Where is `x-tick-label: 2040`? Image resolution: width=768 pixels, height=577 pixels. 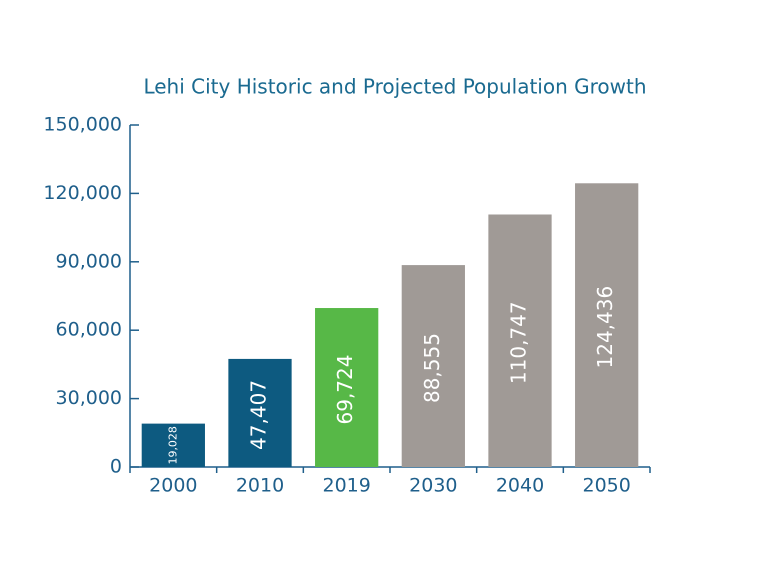 x-tick-label: 2040 is located at coordinates (520, 486).